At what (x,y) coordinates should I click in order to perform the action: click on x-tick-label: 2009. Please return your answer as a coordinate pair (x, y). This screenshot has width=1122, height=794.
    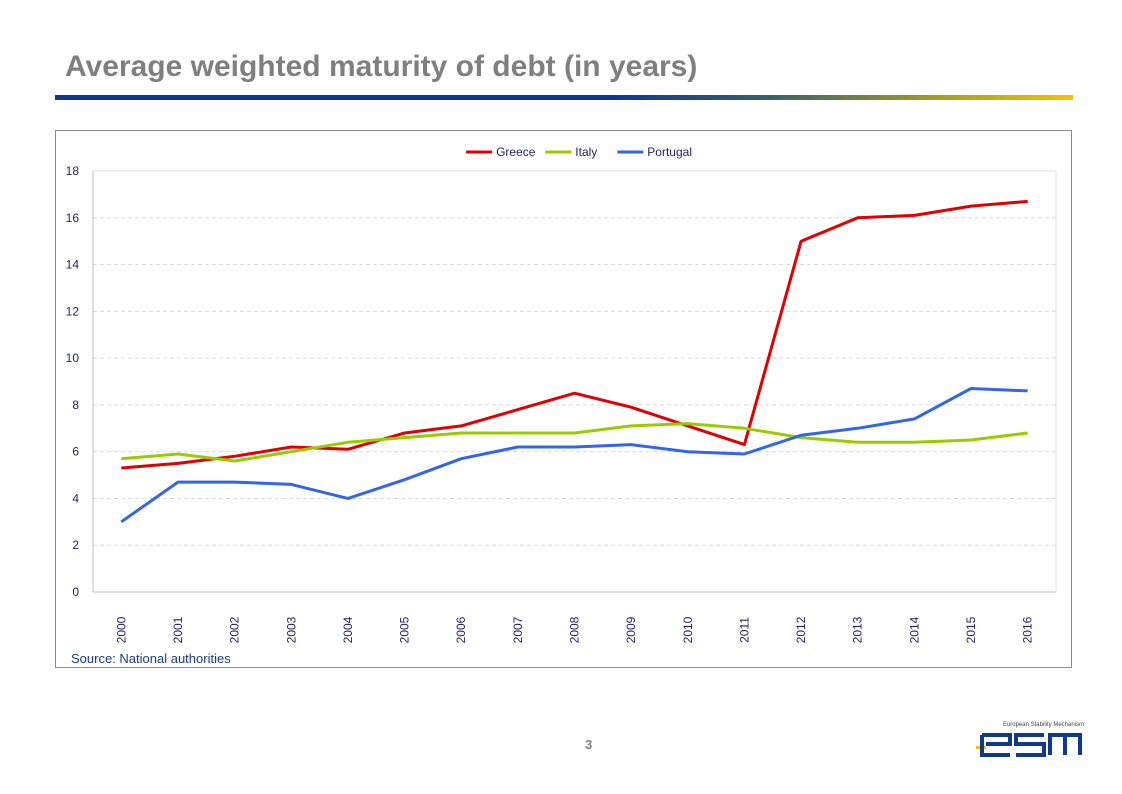
    Looking at the image, I should click on (631, 629).